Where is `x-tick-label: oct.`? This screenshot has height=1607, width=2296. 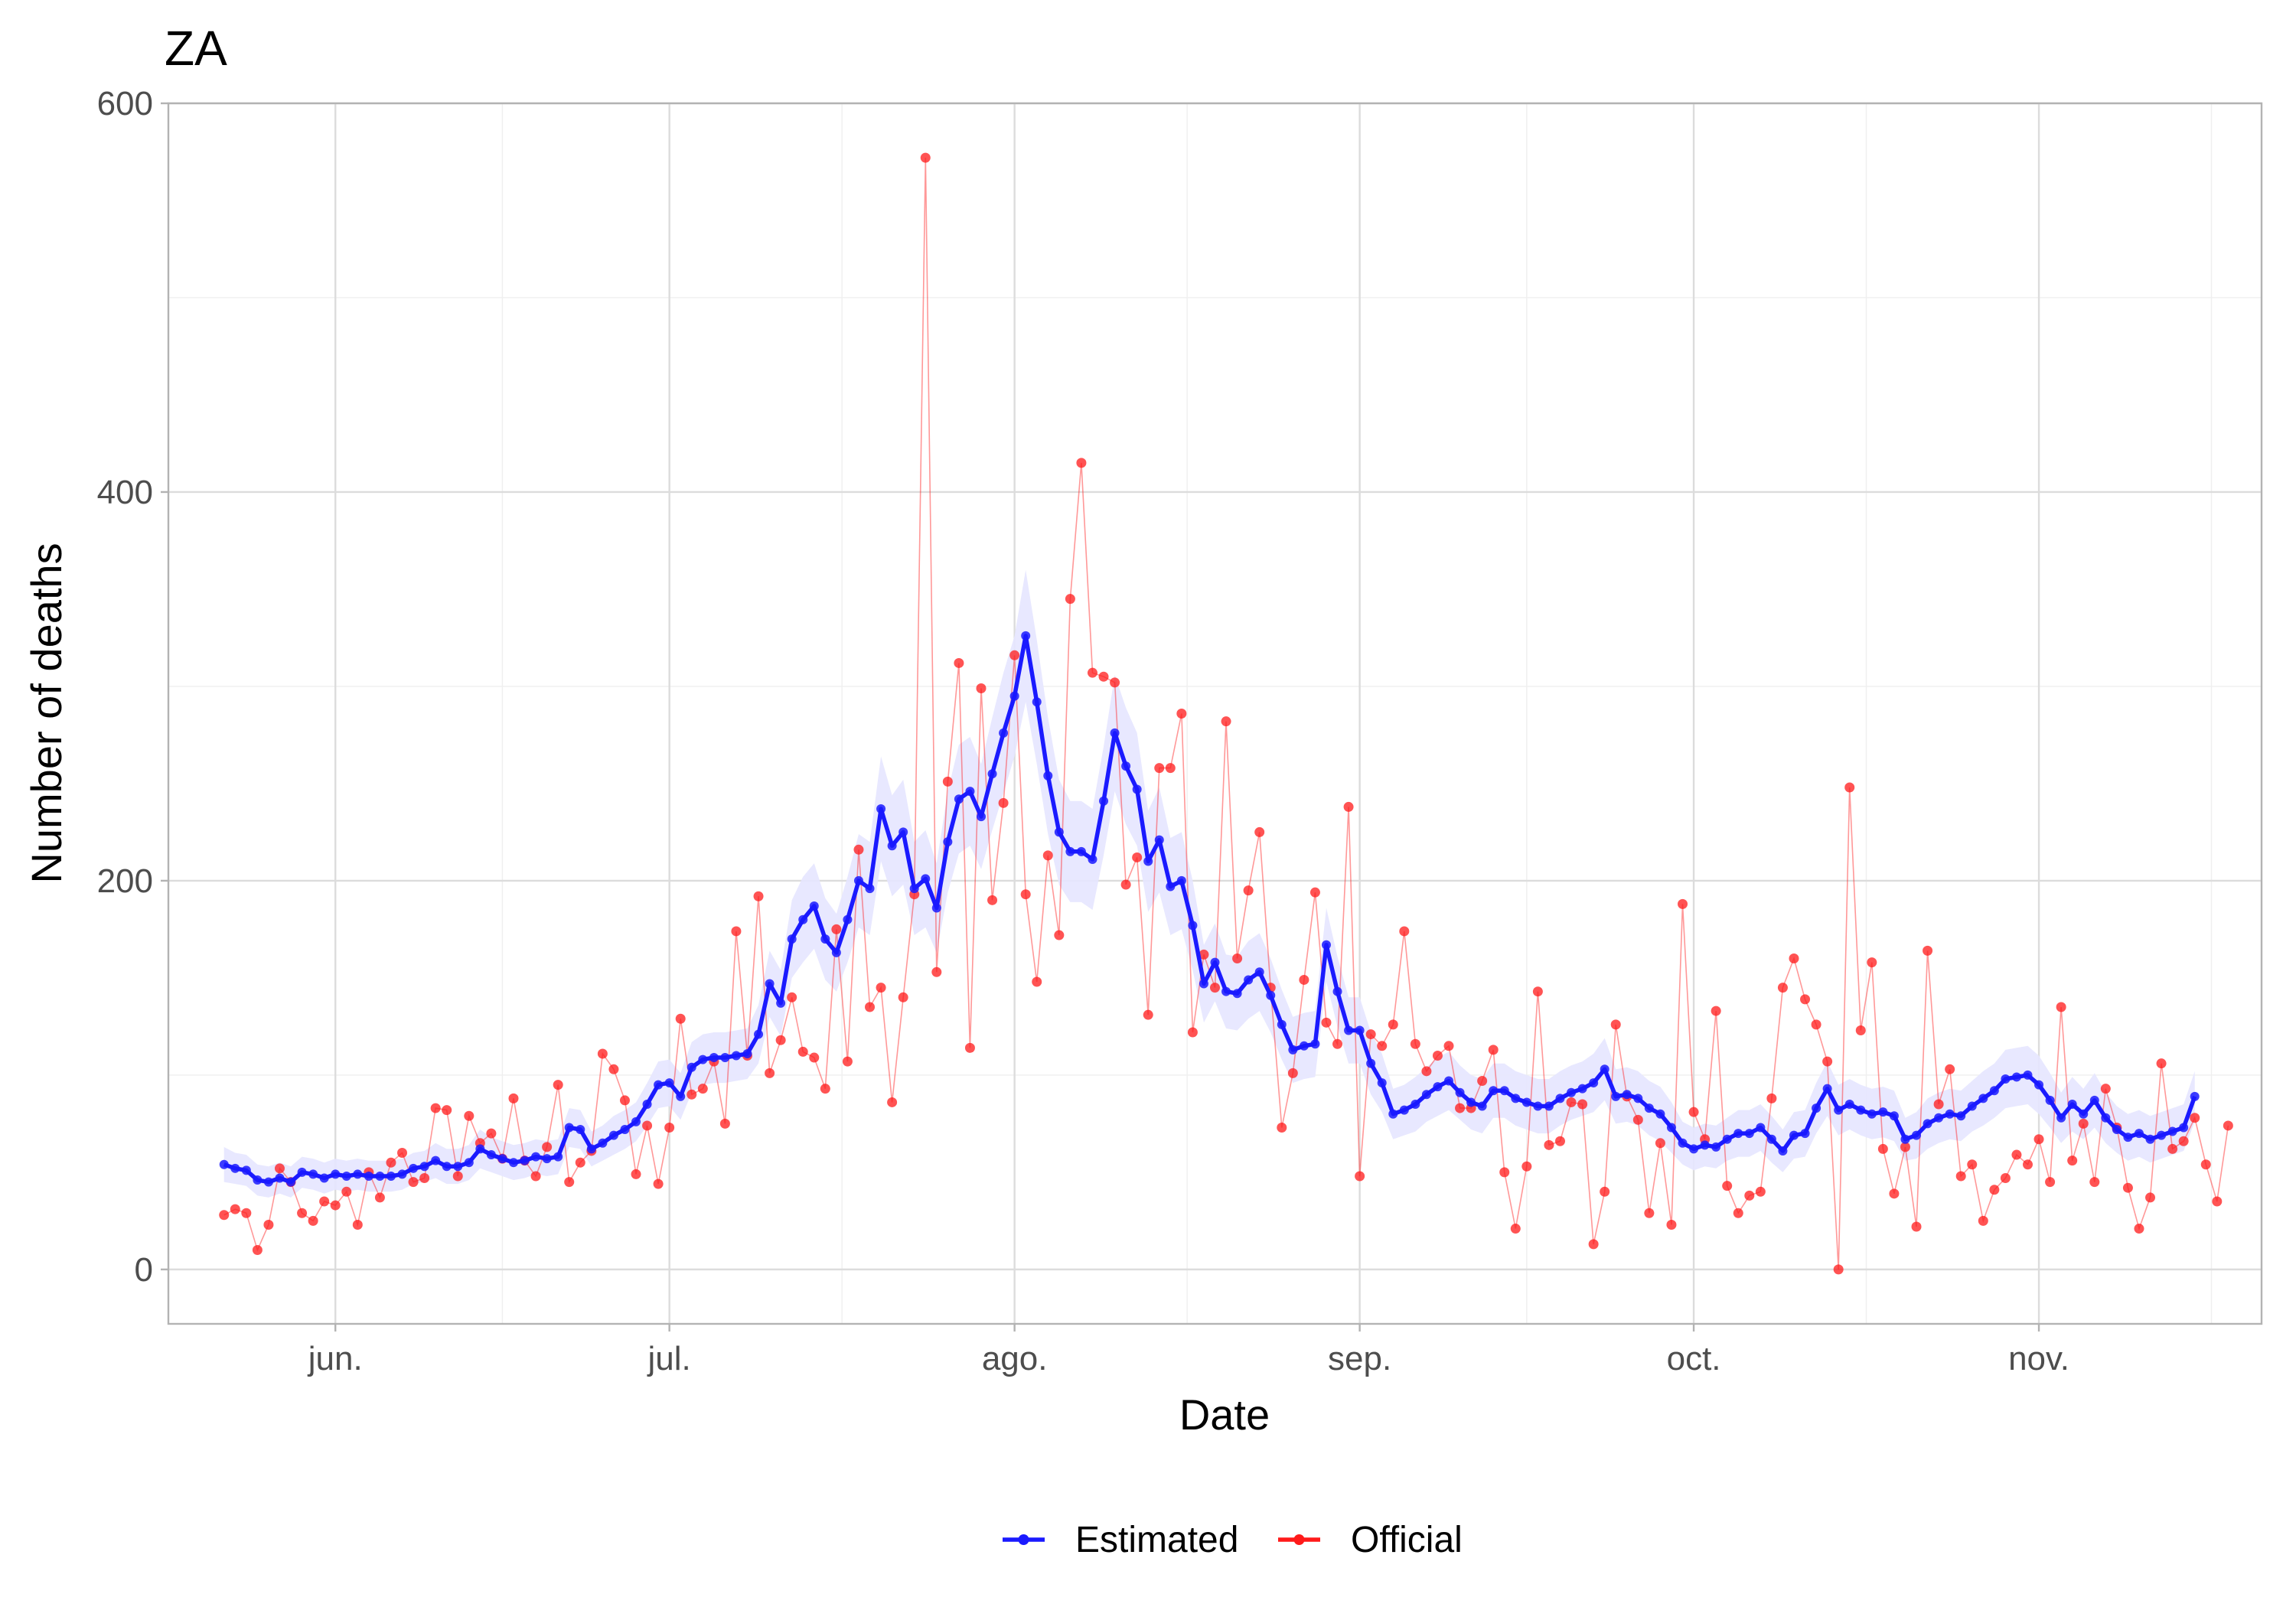 x-tick-label: oct. is located at coordinates (1694, 1358).